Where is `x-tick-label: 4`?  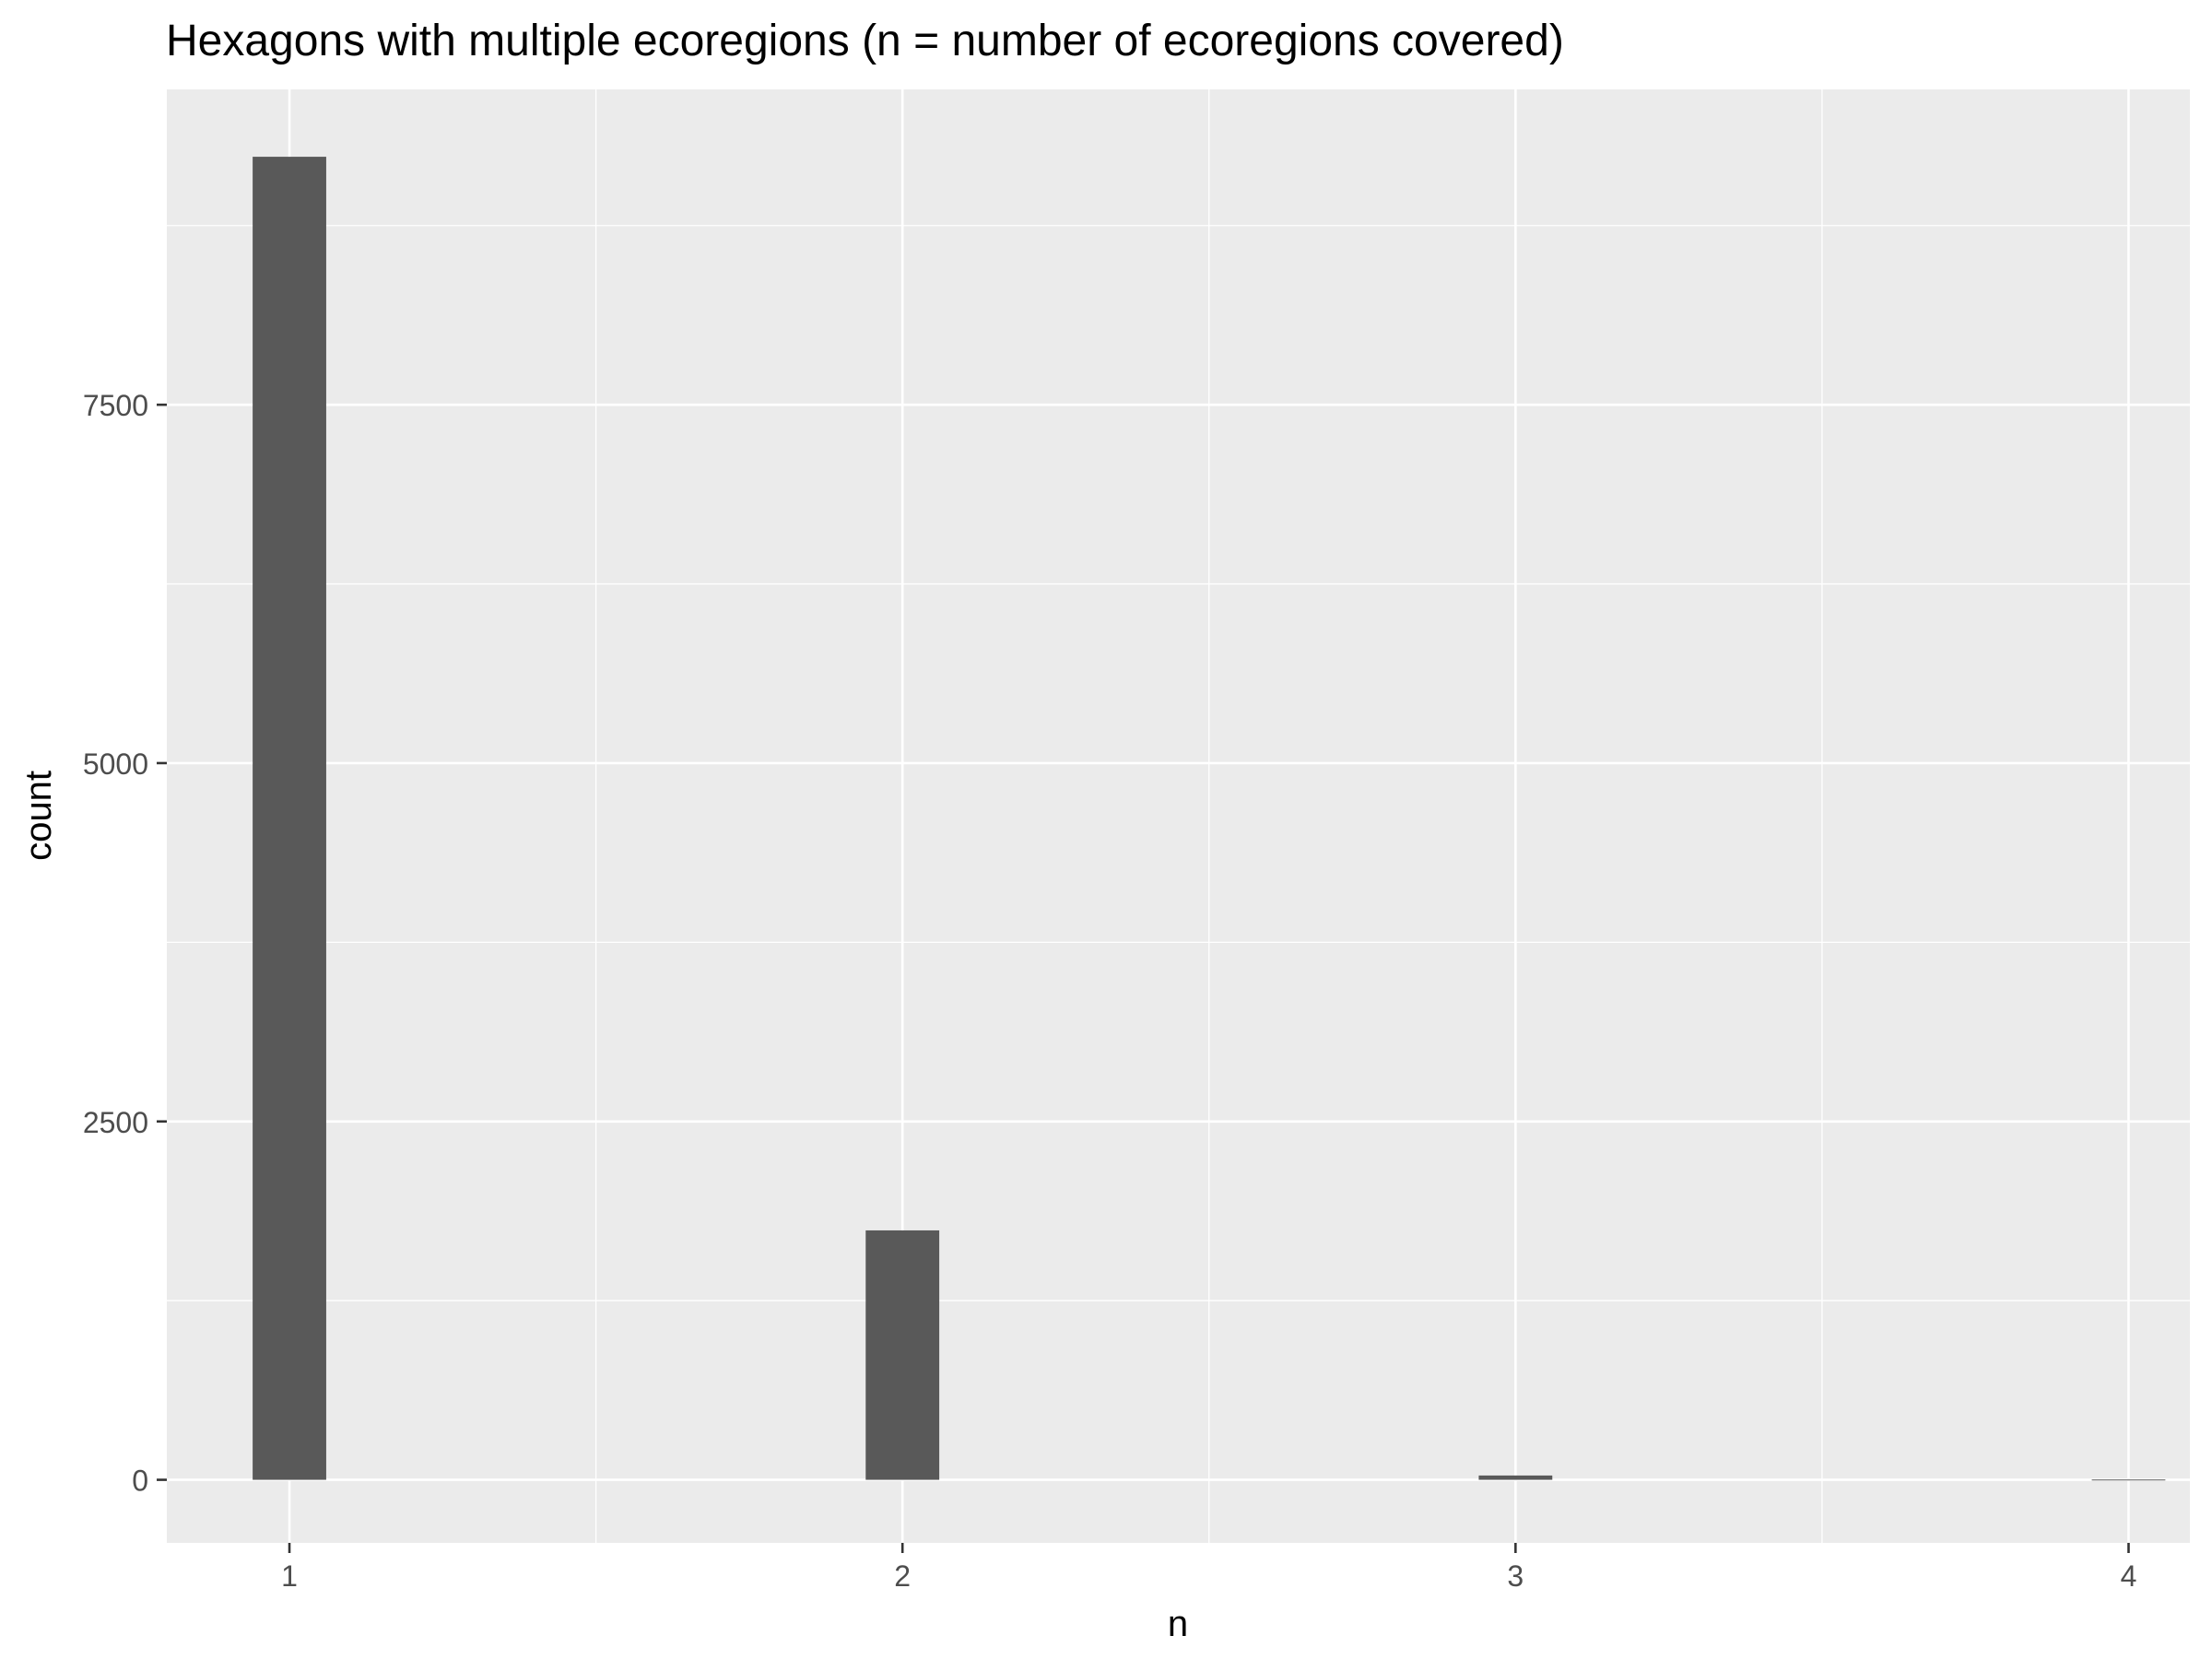
x-tick-label: 4 is located at coordinates (2129, 1576).